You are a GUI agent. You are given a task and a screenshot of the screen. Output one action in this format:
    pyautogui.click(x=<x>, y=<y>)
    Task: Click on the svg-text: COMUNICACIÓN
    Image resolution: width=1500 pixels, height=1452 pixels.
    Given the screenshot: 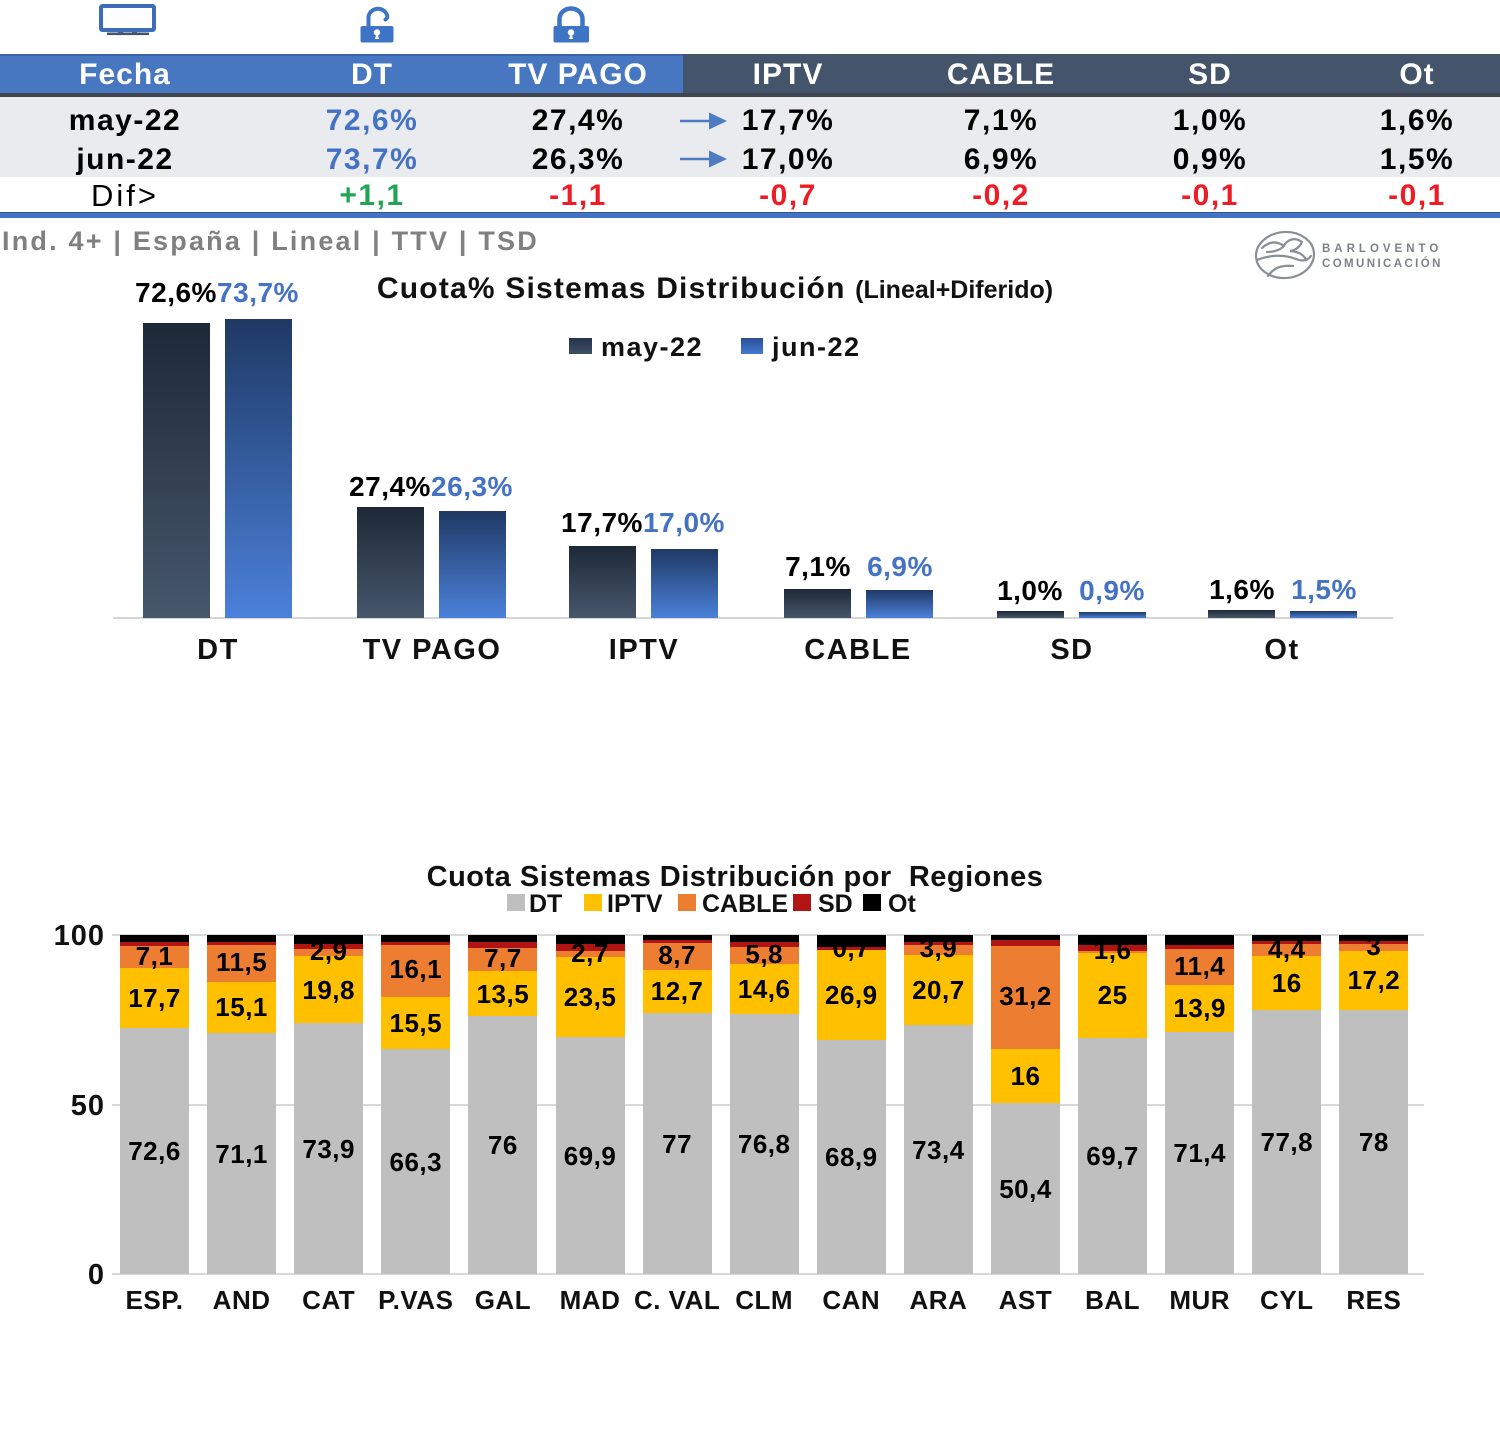 What is the action you would take?
    pyautogui.click(x=1382, y=263)
    